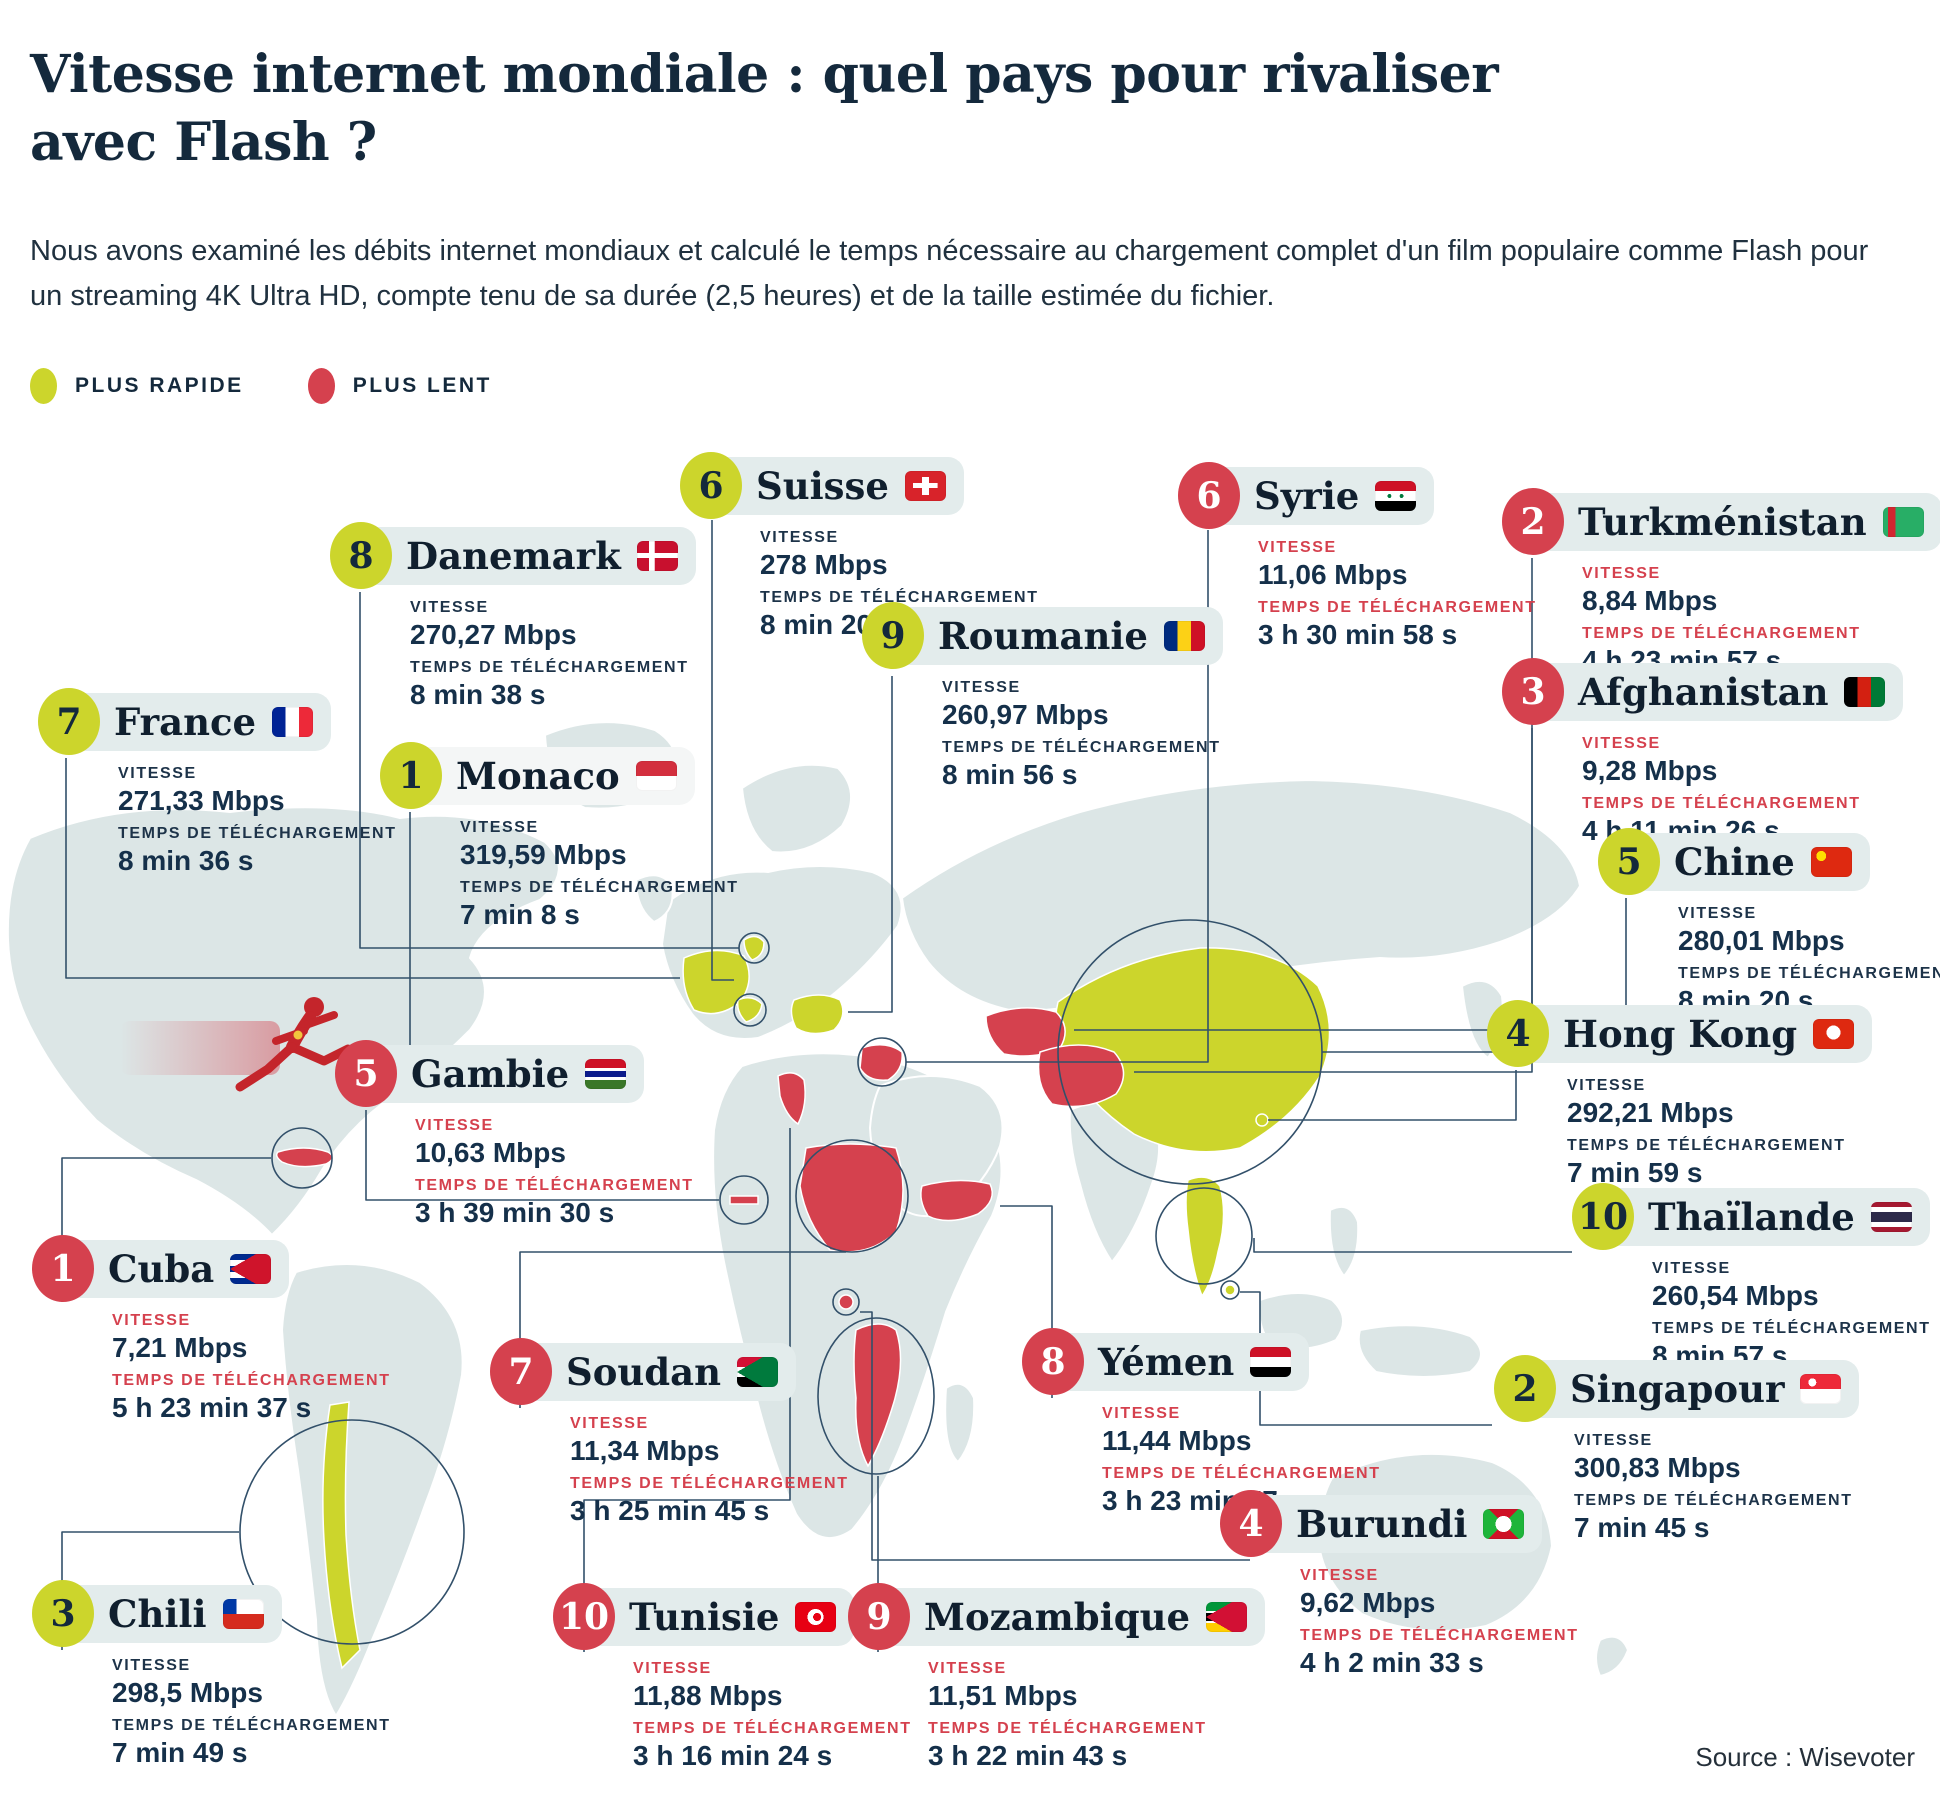  What do you see at coordinates (749, 1010) in the screenshot?
I see `map-suisse` at bounding box center [749, 1010].